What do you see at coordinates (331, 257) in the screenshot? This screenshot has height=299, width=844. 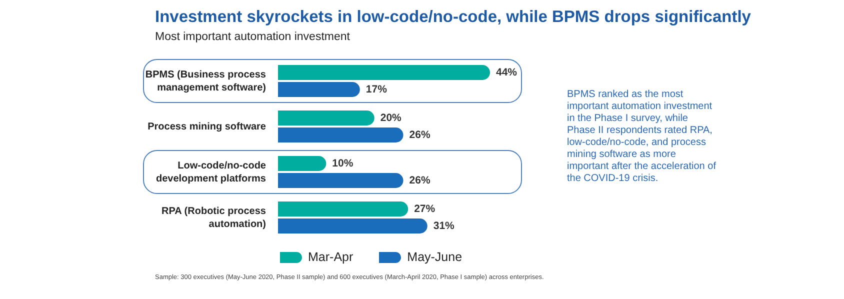 I see `legend-label: Mar-Apr` at bounding box center [331, 257].